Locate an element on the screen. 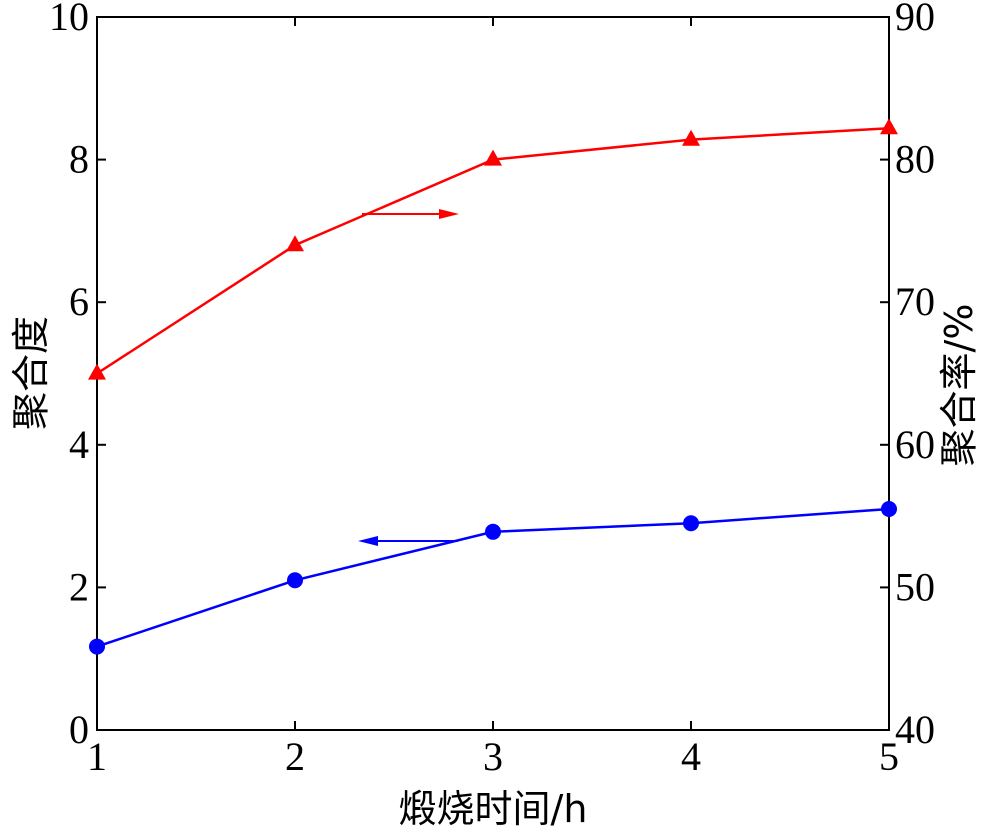  x-tick-label: 4 is located at coordinates (691, 756).